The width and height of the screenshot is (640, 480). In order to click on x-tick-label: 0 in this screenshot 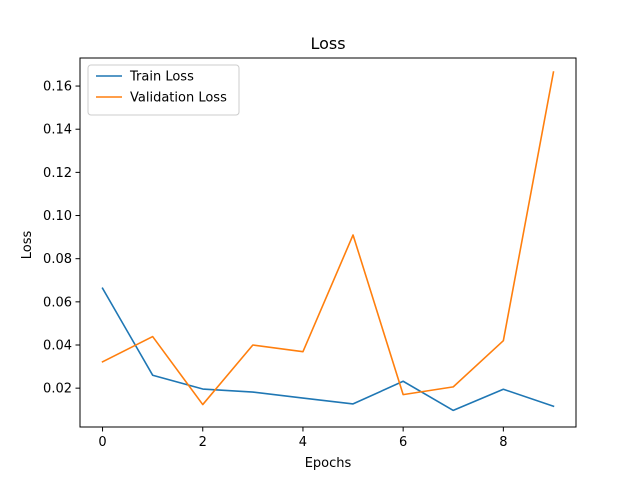, I will do `click(102, 442)`.